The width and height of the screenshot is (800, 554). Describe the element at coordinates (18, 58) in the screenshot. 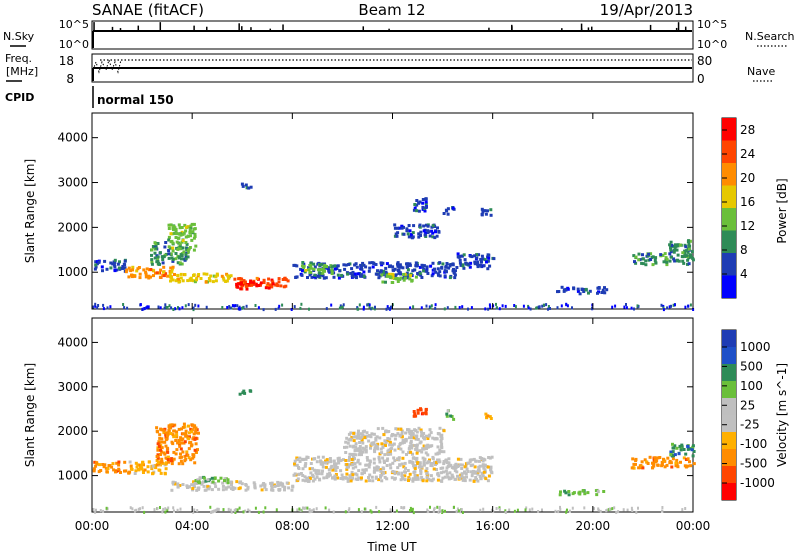

I see `freq-label-1: Freq.` at that location.